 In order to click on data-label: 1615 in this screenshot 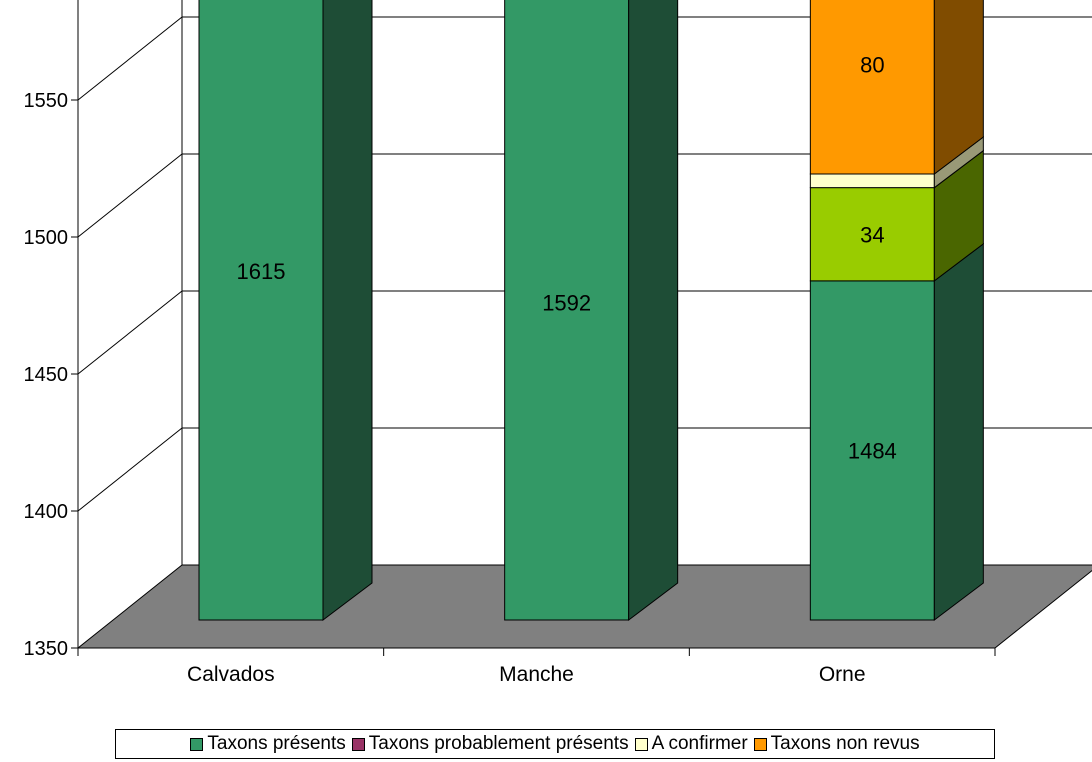, I will do `click(261, 271)`.